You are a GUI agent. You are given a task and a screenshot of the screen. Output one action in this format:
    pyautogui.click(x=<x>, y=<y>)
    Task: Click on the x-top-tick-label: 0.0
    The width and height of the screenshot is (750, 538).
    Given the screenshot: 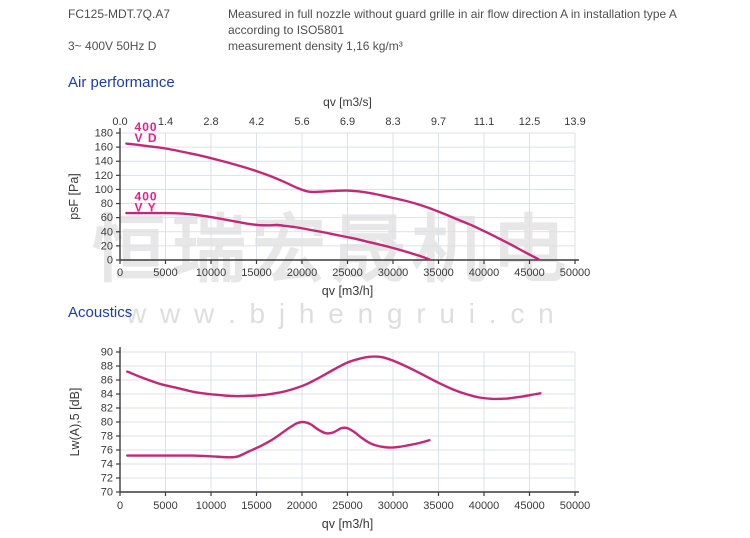 What is the action you would take?
    pyautogui.click(x=119, y=122)
    